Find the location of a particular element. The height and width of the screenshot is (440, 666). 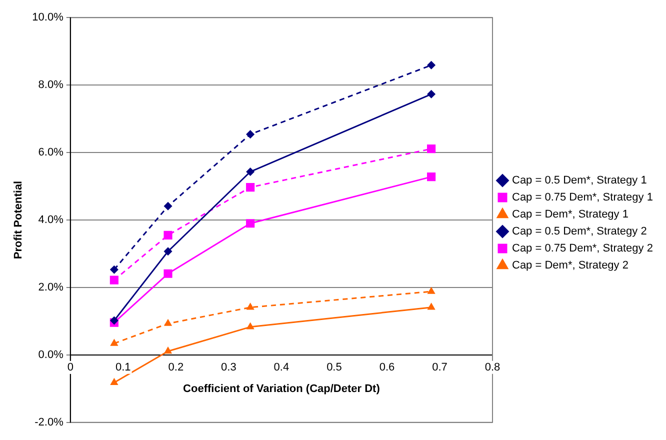

y-tick-label: 0.0% is located at coordinates (51, 354).